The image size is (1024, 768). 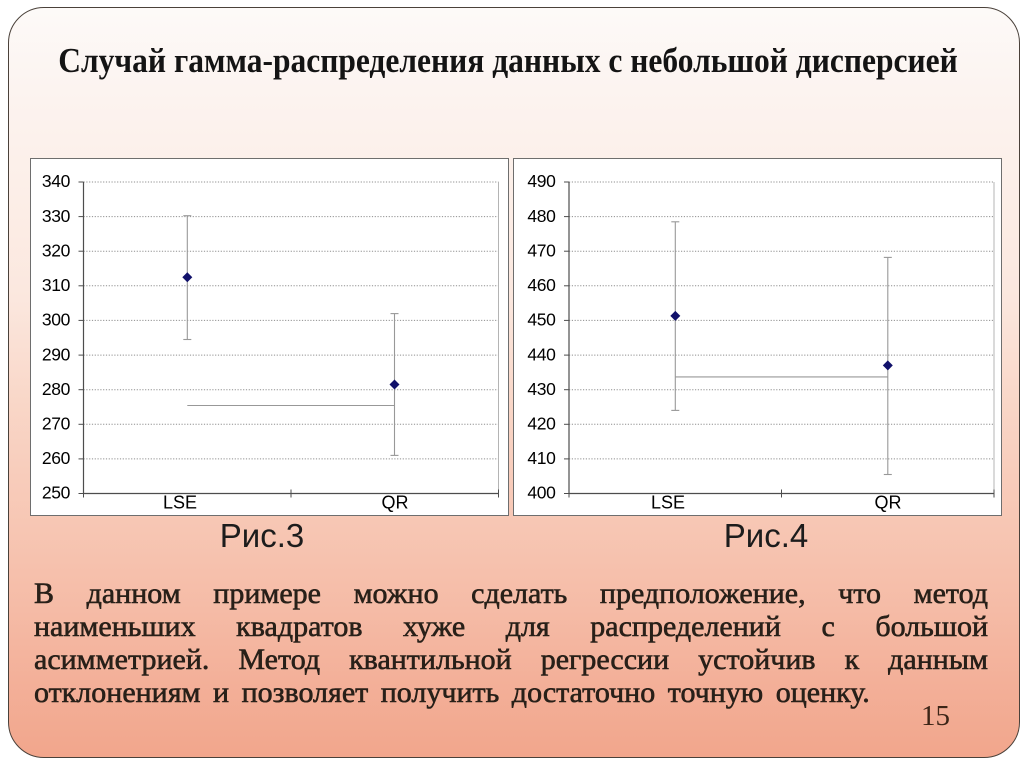 What do you see at coordinates (541, 458) in the screenshot?
I see `svg-text: 410` at bounding box center [541, 458].